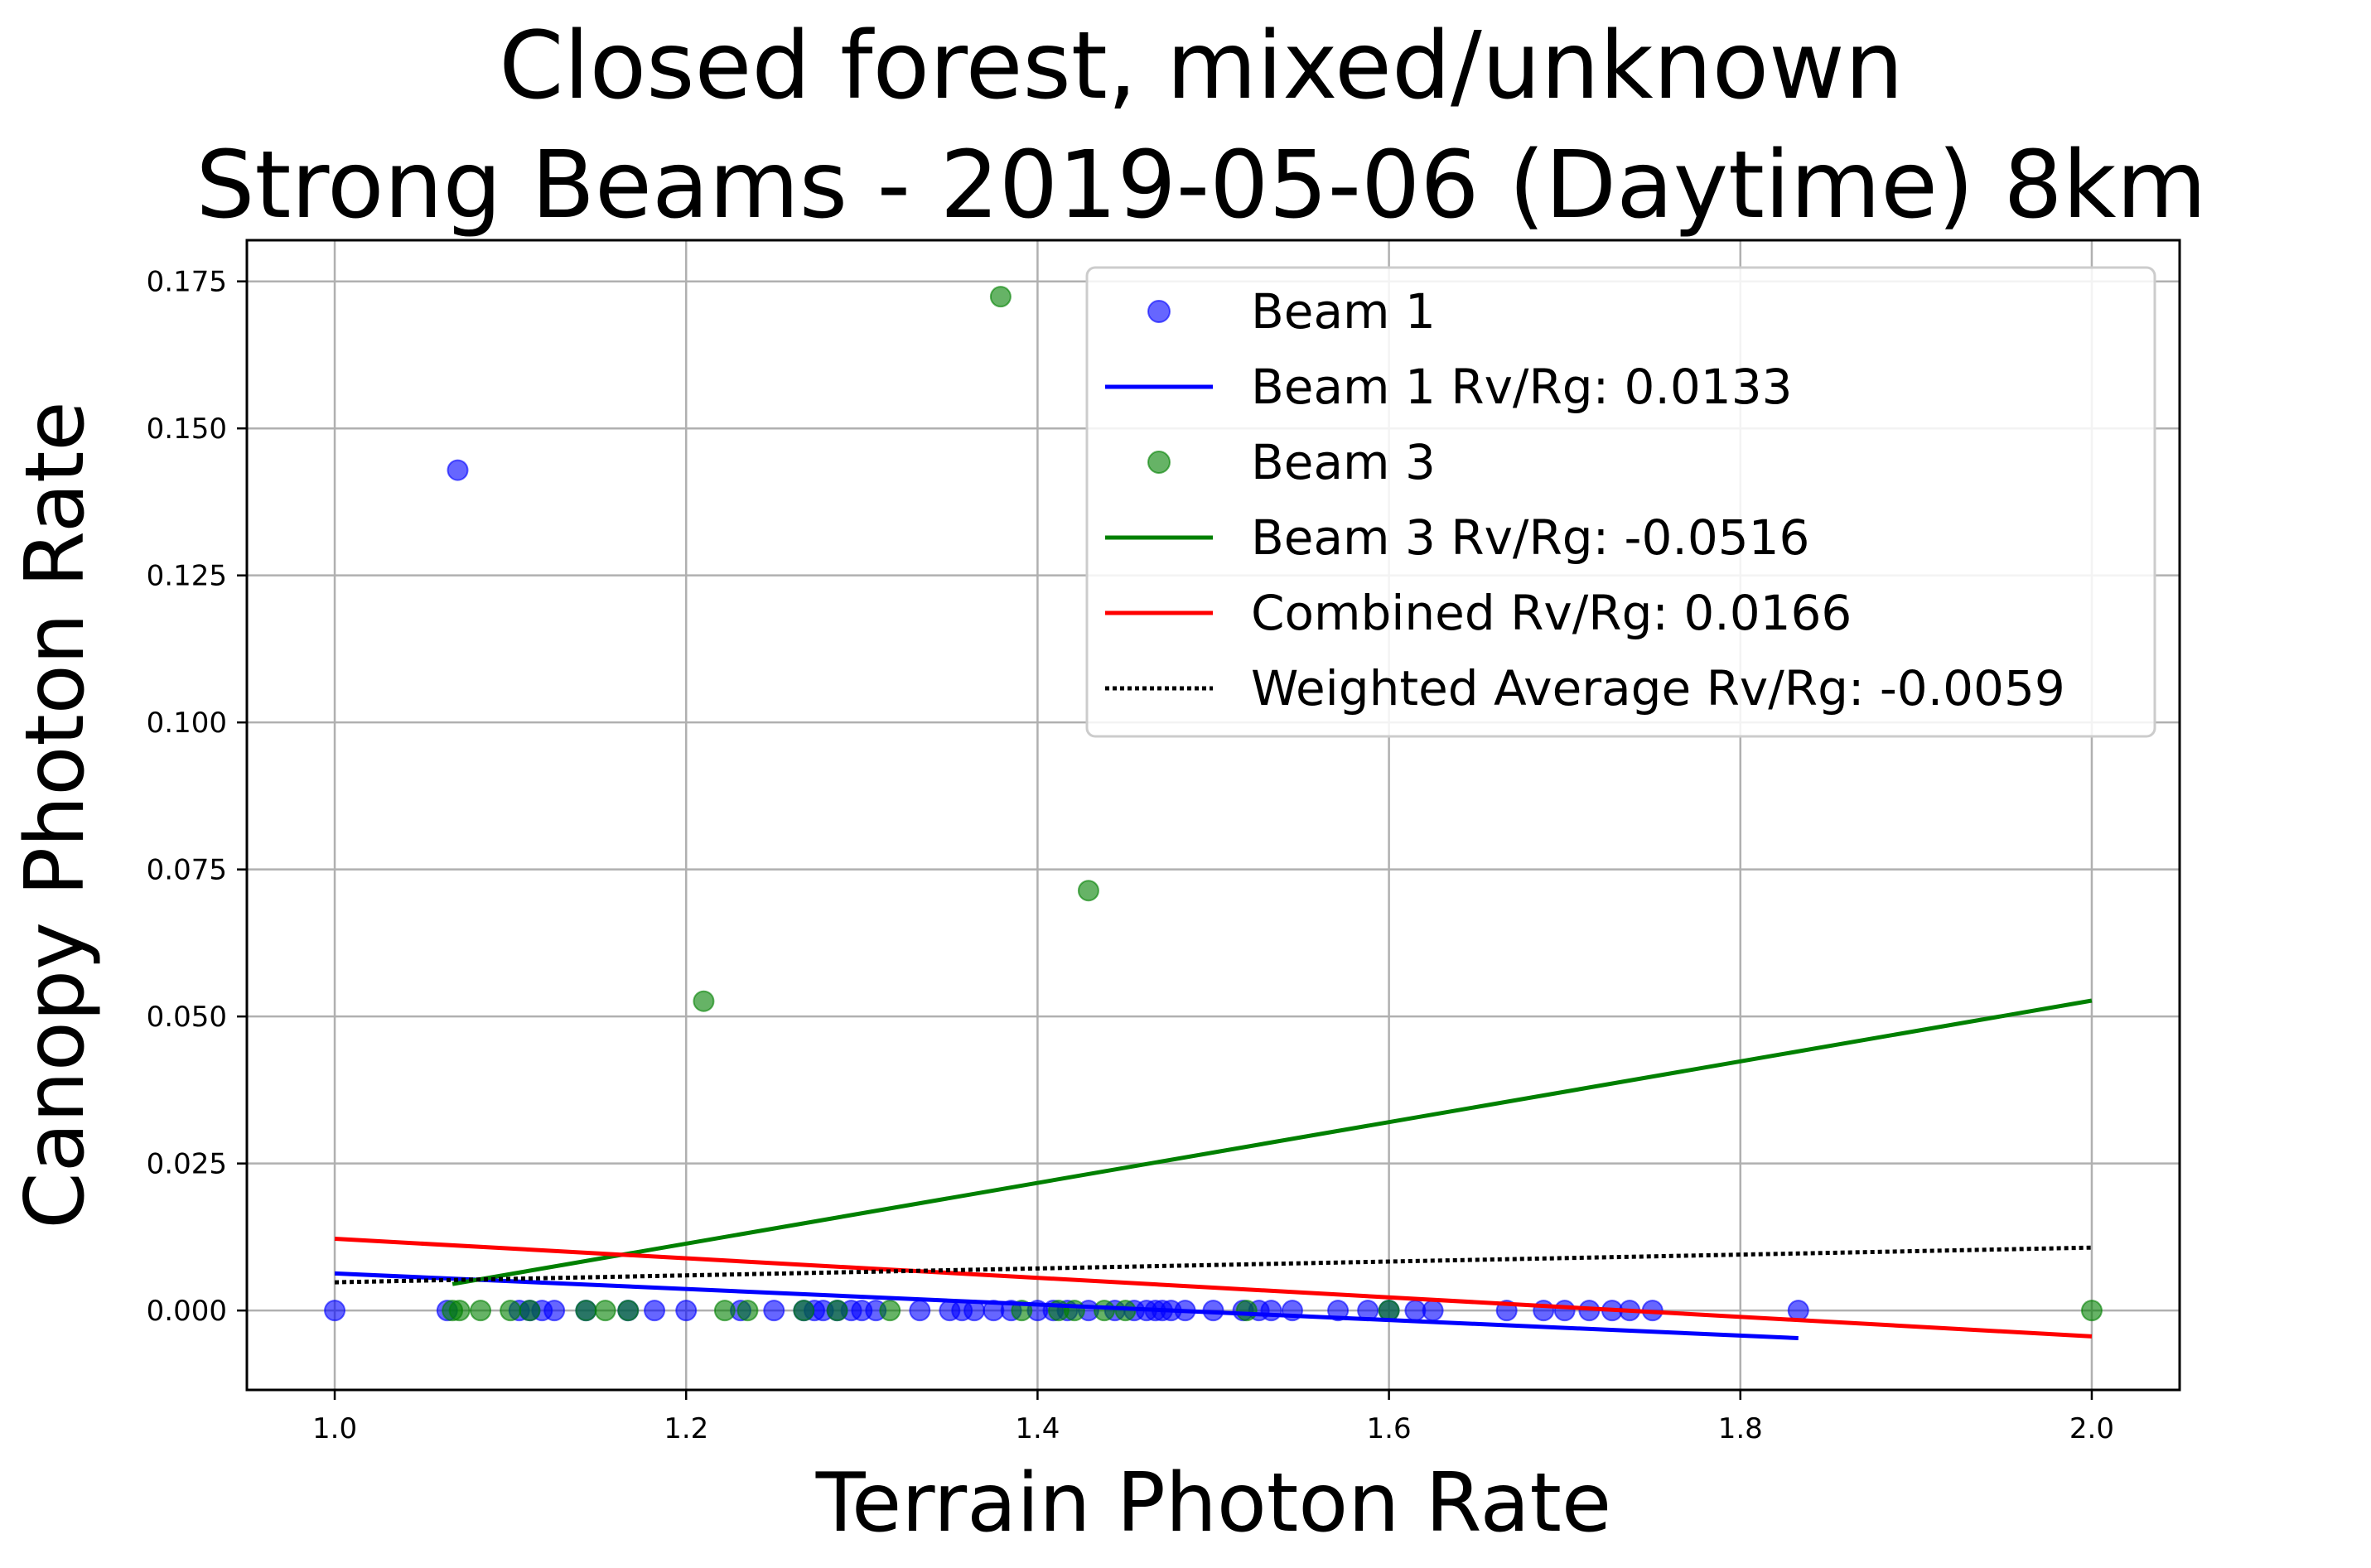  I want to click on y-tick-label: 0.125, so click(187, 576).